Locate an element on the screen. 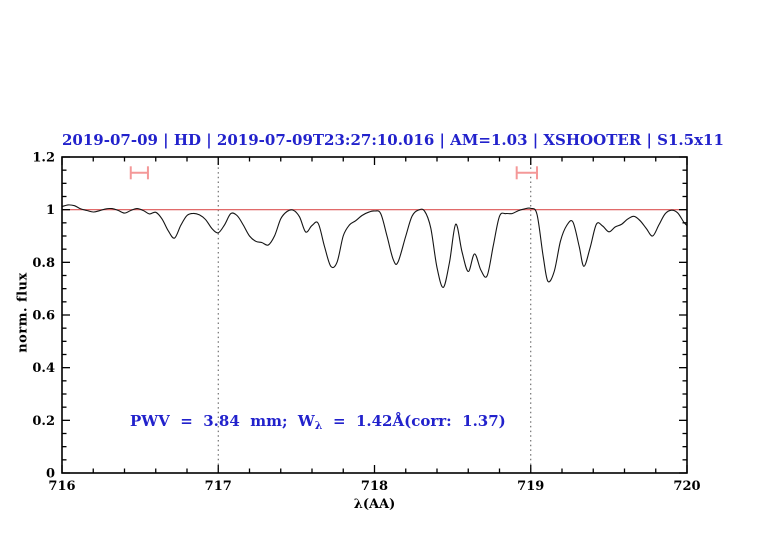 This screenshot has width=782, height=542. x-tick-label: 719 is located at coordinates (530, 486).